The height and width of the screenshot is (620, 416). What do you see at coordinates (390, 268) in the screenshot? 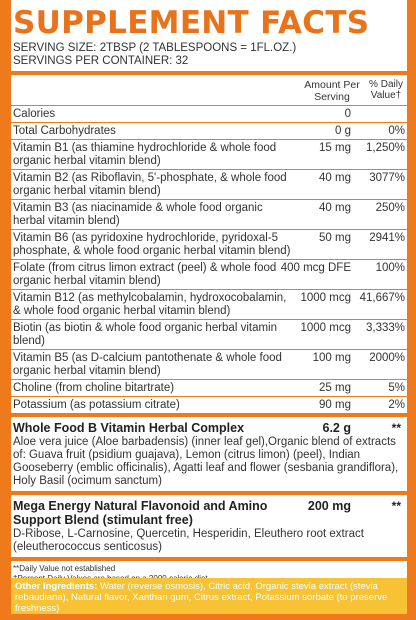
I see `nutrient-daily-value: 100%` at bounding box center [390, 268].